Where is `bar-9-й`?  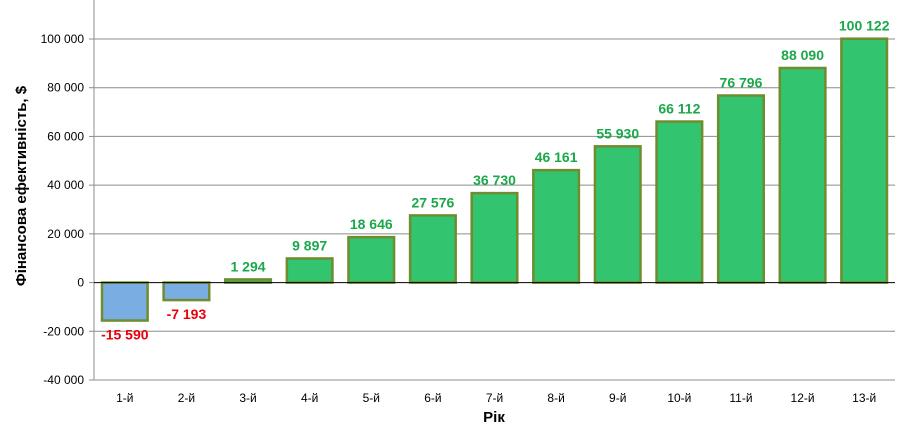
bar-9-й is located at coordinates (617, 214).